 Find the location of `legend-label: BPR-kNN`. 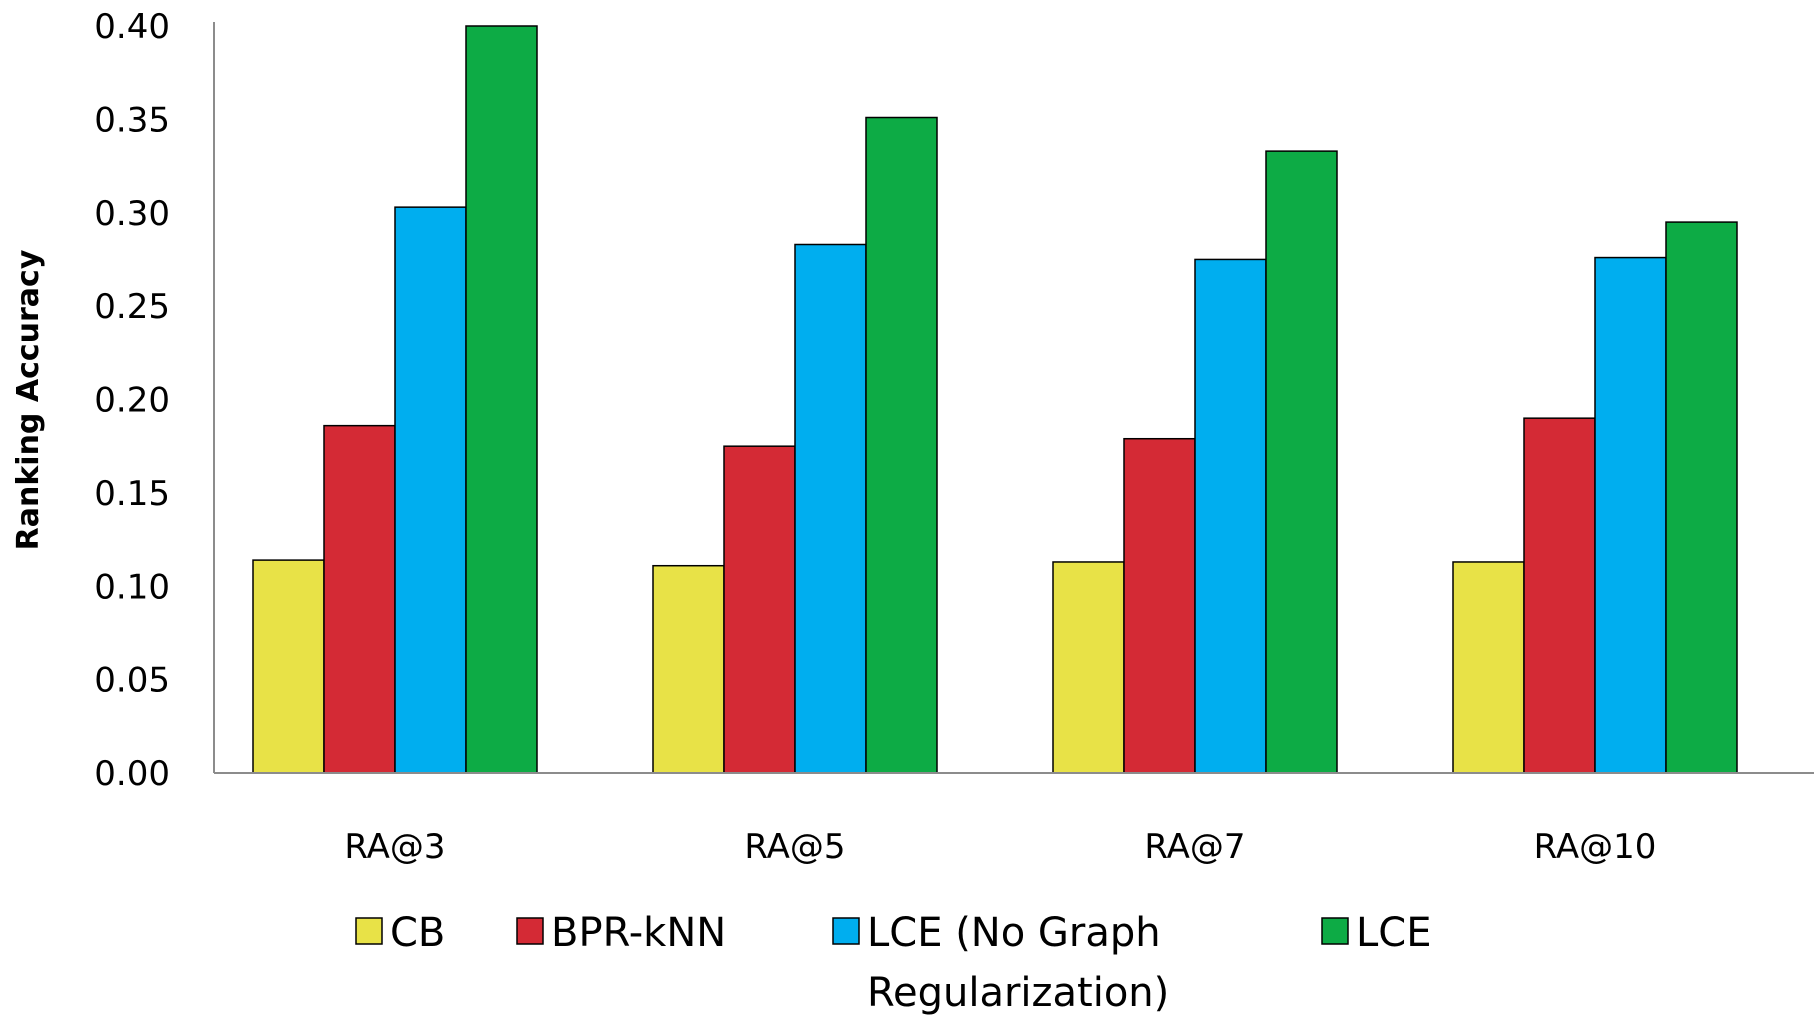

legend-label: BPR-kNN is located at coordinates (638, 933).